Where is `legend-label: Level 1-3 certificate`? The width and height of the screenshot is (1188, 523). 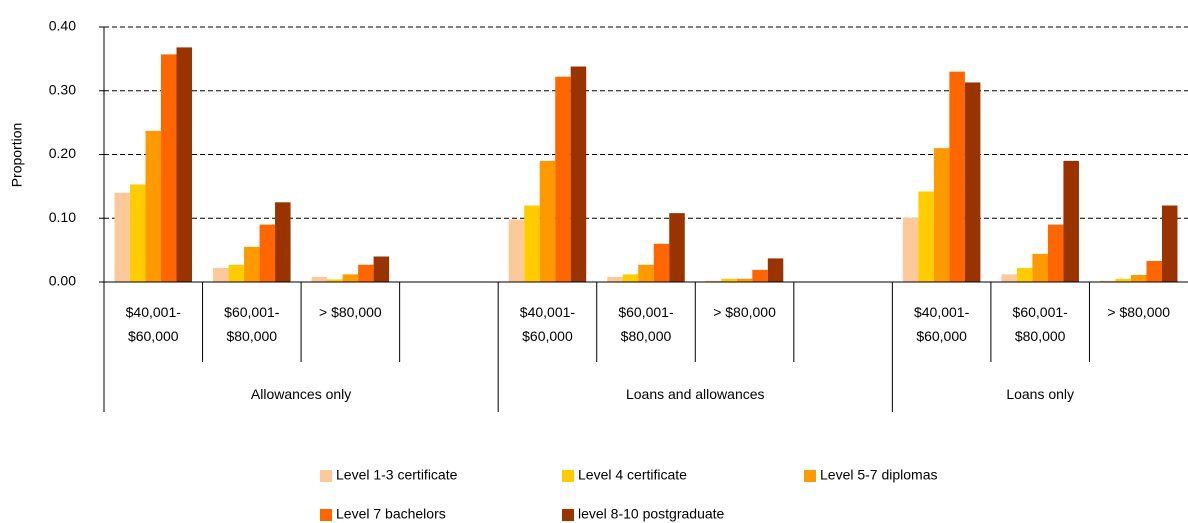 legend-label: Level 1-3 certificate is located at coordinates (397, 475).